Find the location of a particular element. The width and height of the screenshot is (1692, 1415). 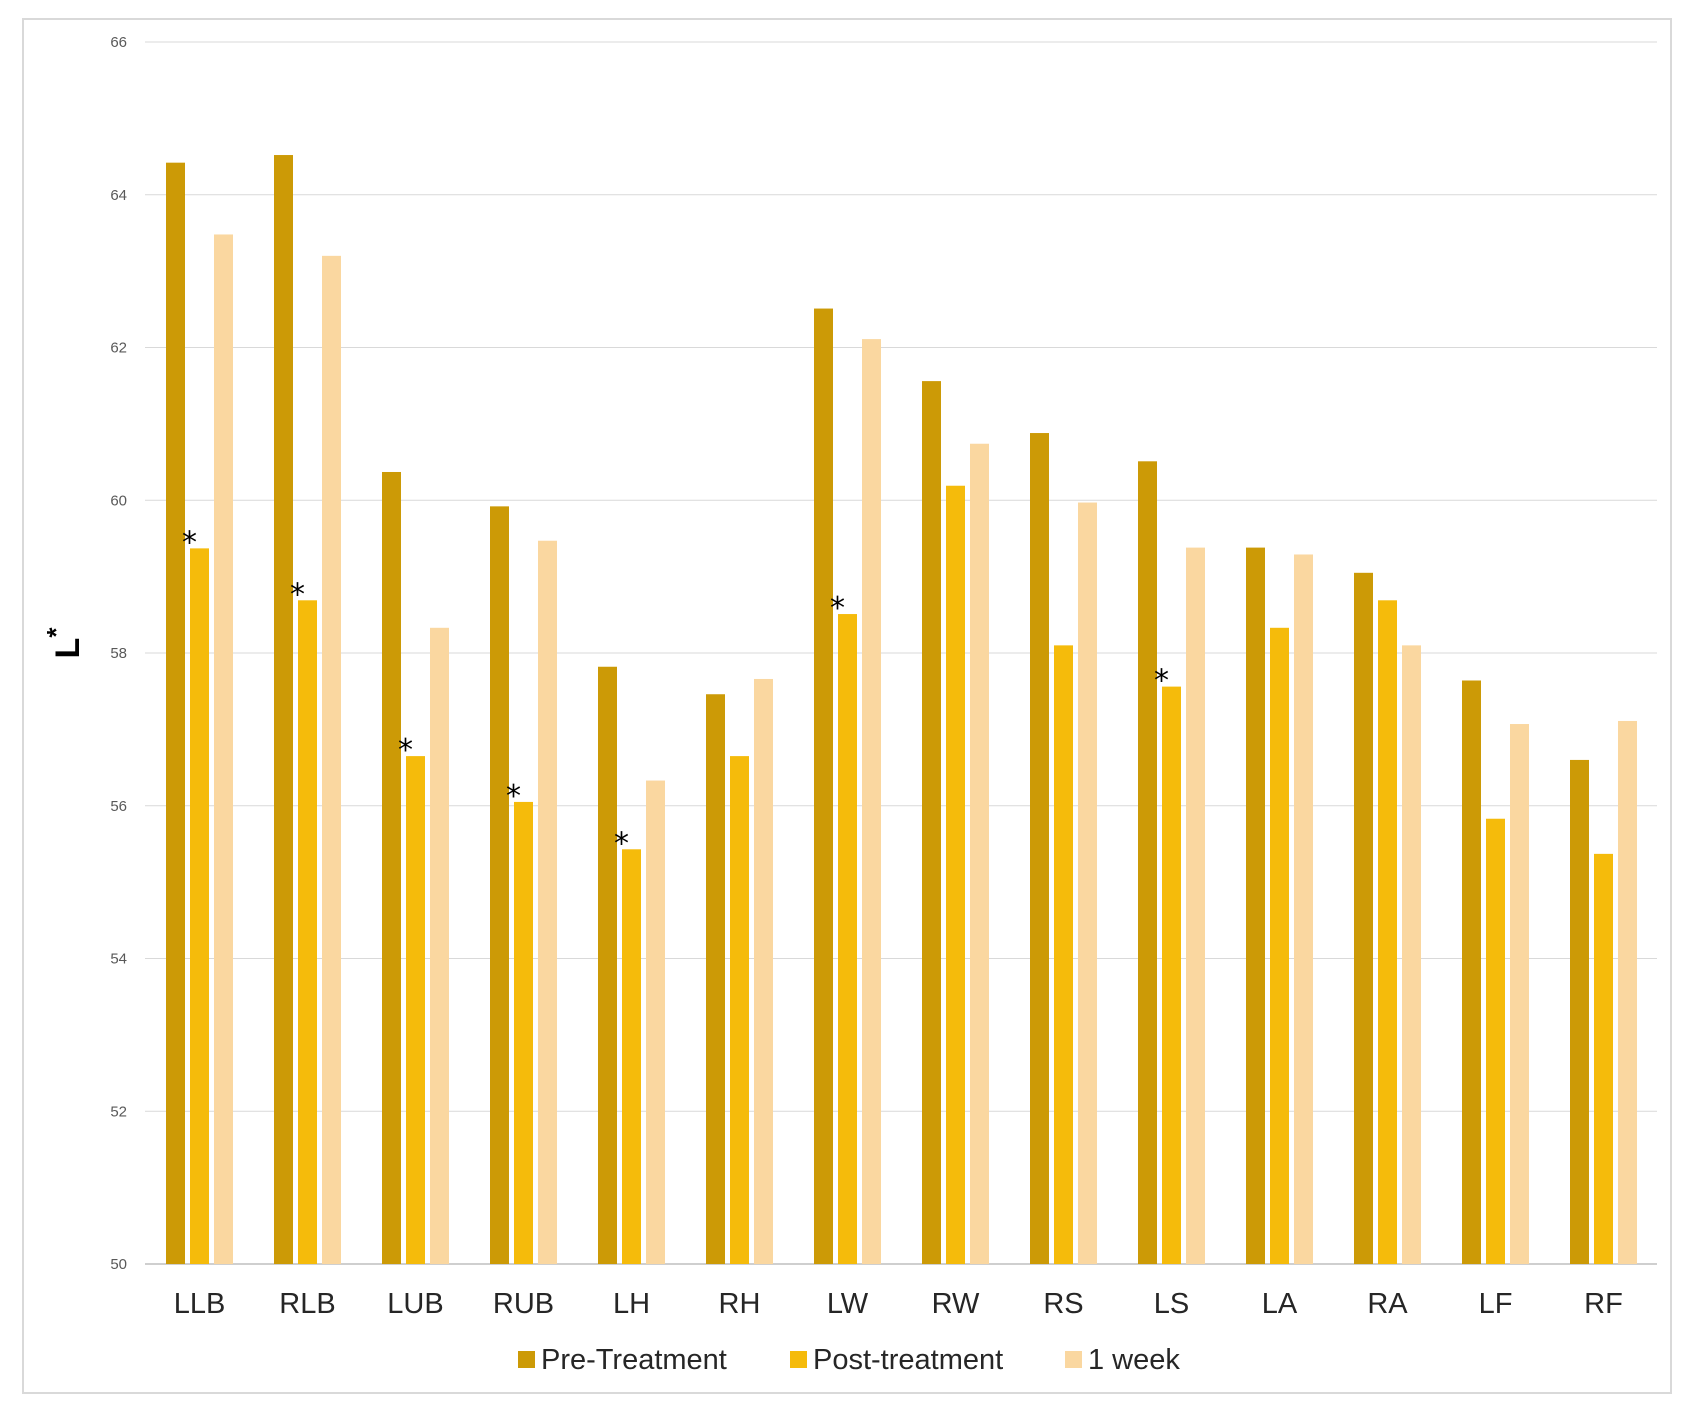

bar-ls-pre-treatment is located at coordinates (1147, 863).